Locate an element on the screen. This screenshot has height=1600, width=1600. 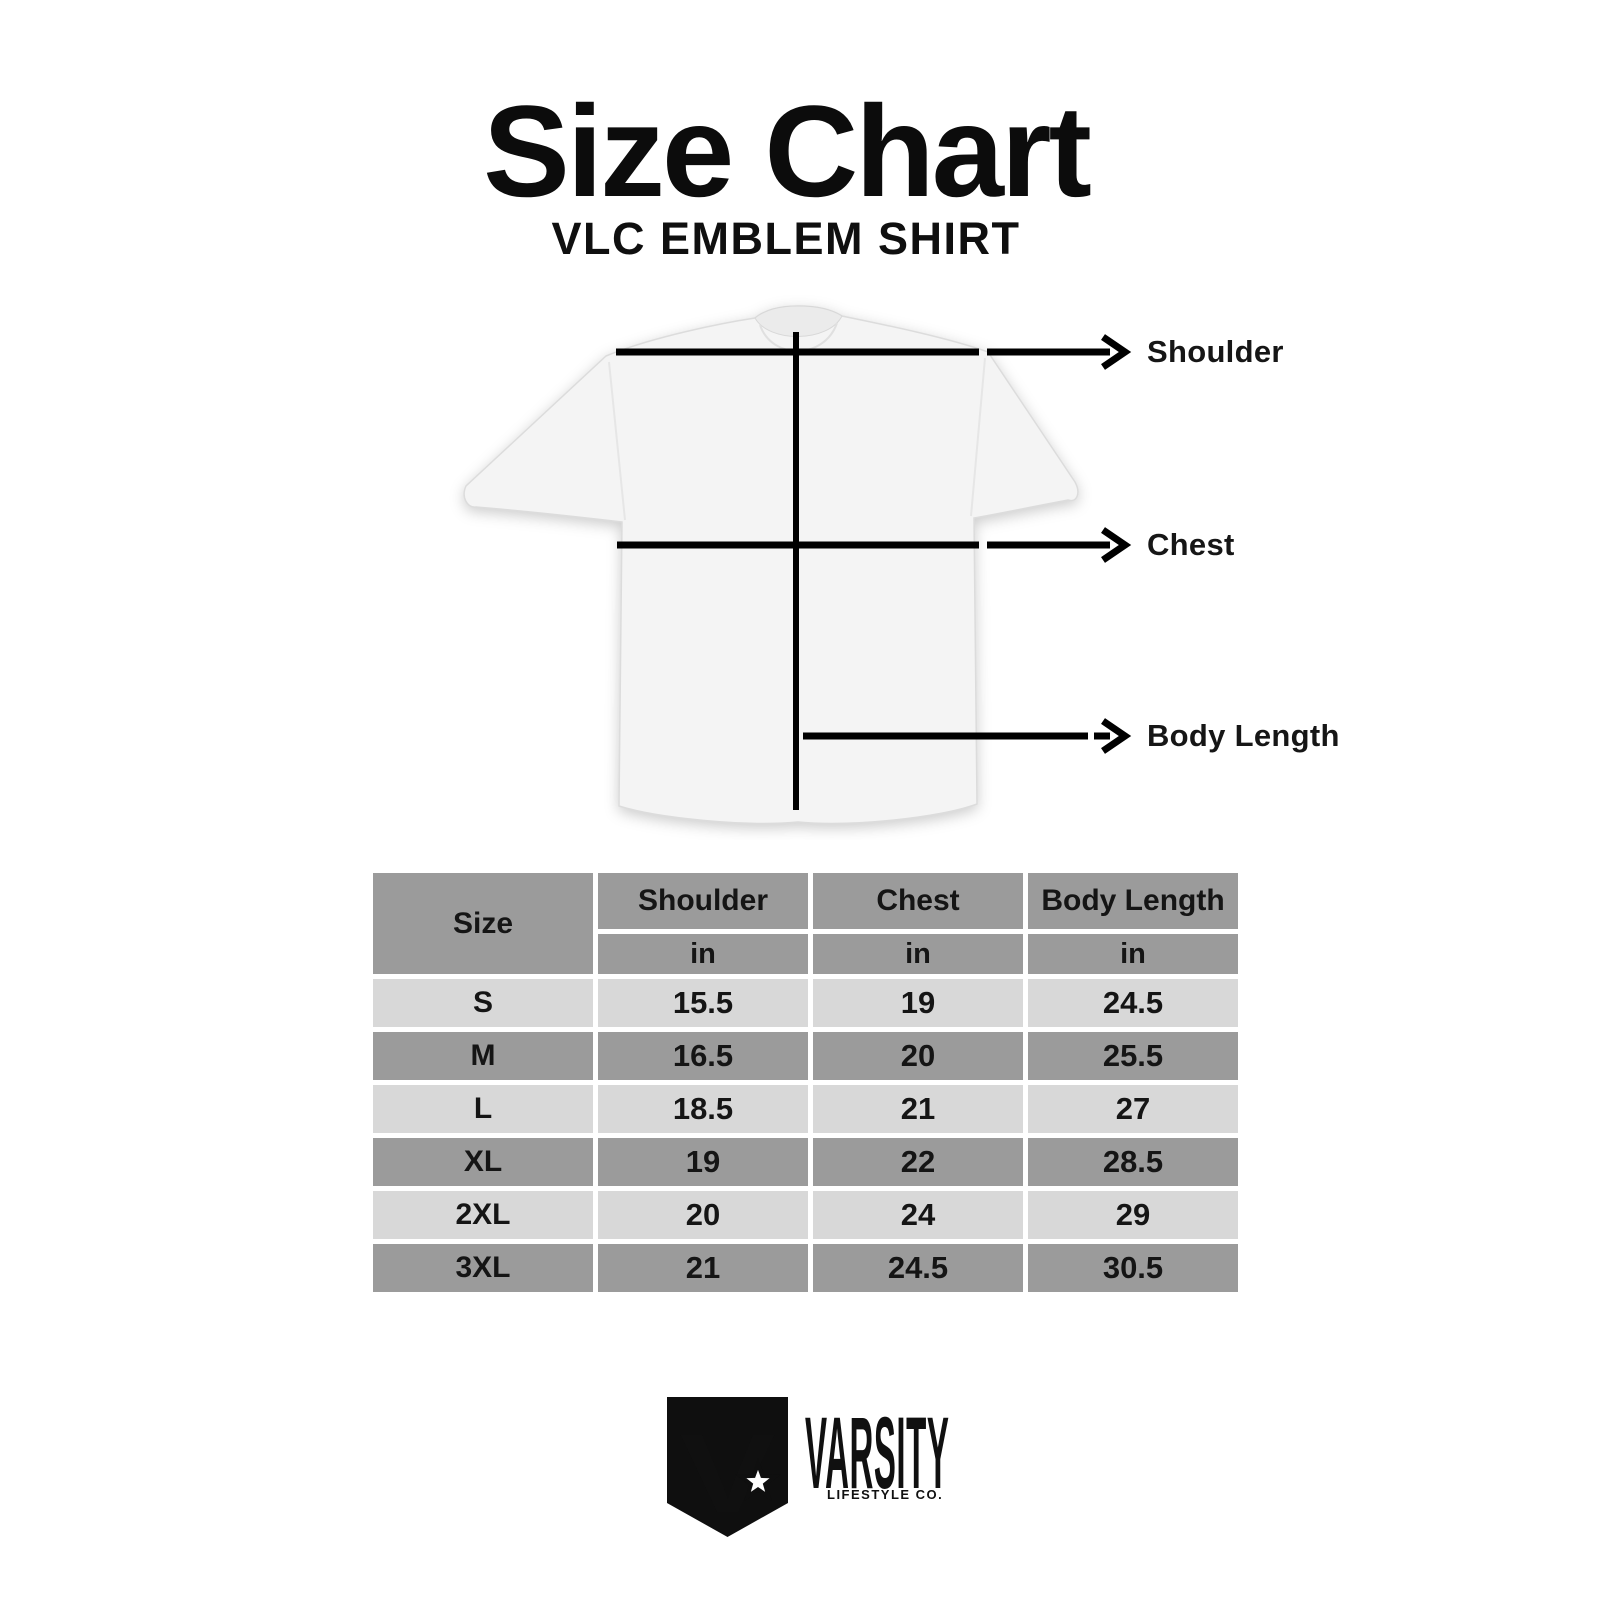
tshirt-measurement-diagram is located at coordinates (797, 565).